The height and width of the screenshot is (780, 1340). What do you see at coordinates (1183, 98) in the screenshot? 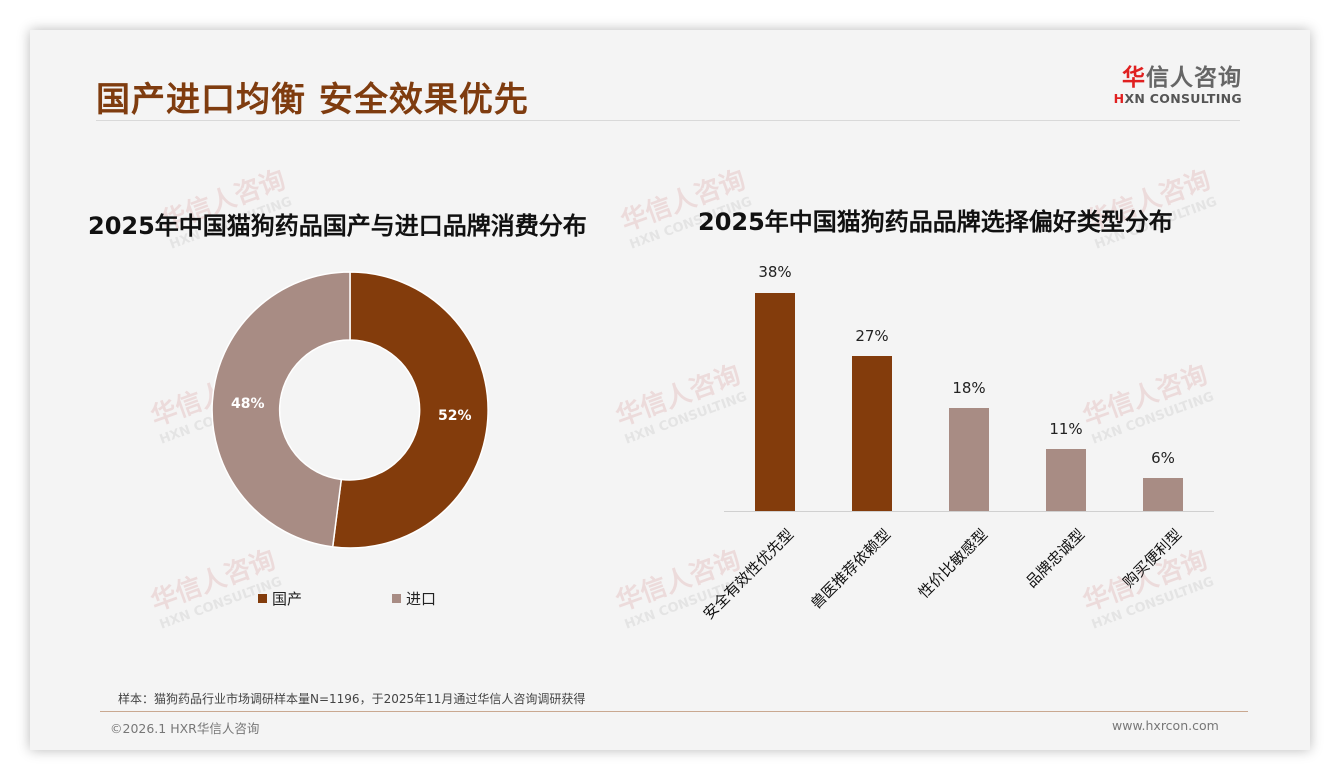
I see `logo-en-rest: XN CONSULTING` at bounding box center [1183, 98].